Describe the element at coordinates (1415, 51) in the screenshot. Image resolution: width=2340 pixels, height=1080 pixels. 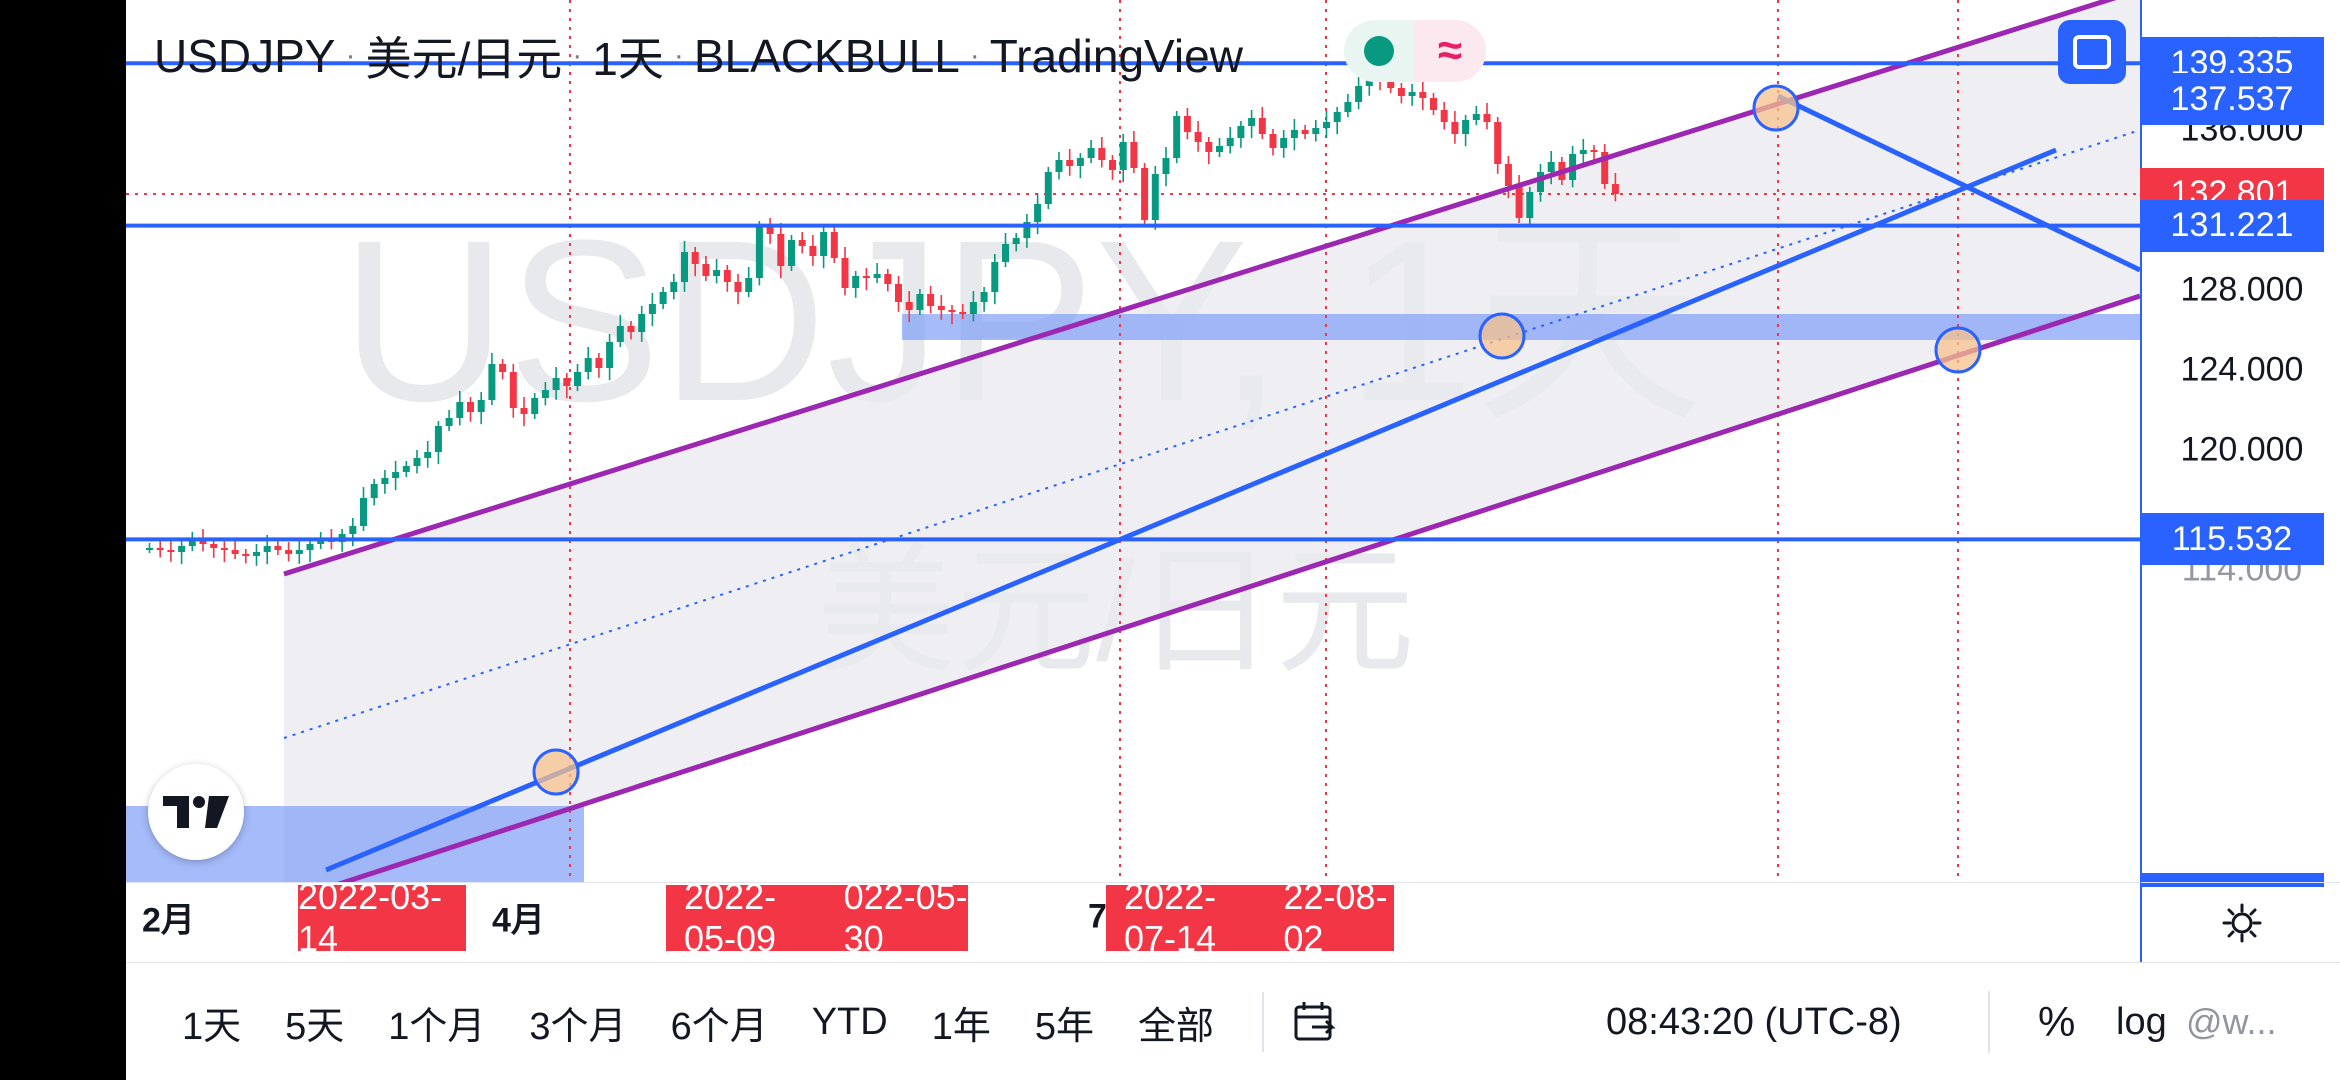
I see `market-status-pill: ≈` at that location.